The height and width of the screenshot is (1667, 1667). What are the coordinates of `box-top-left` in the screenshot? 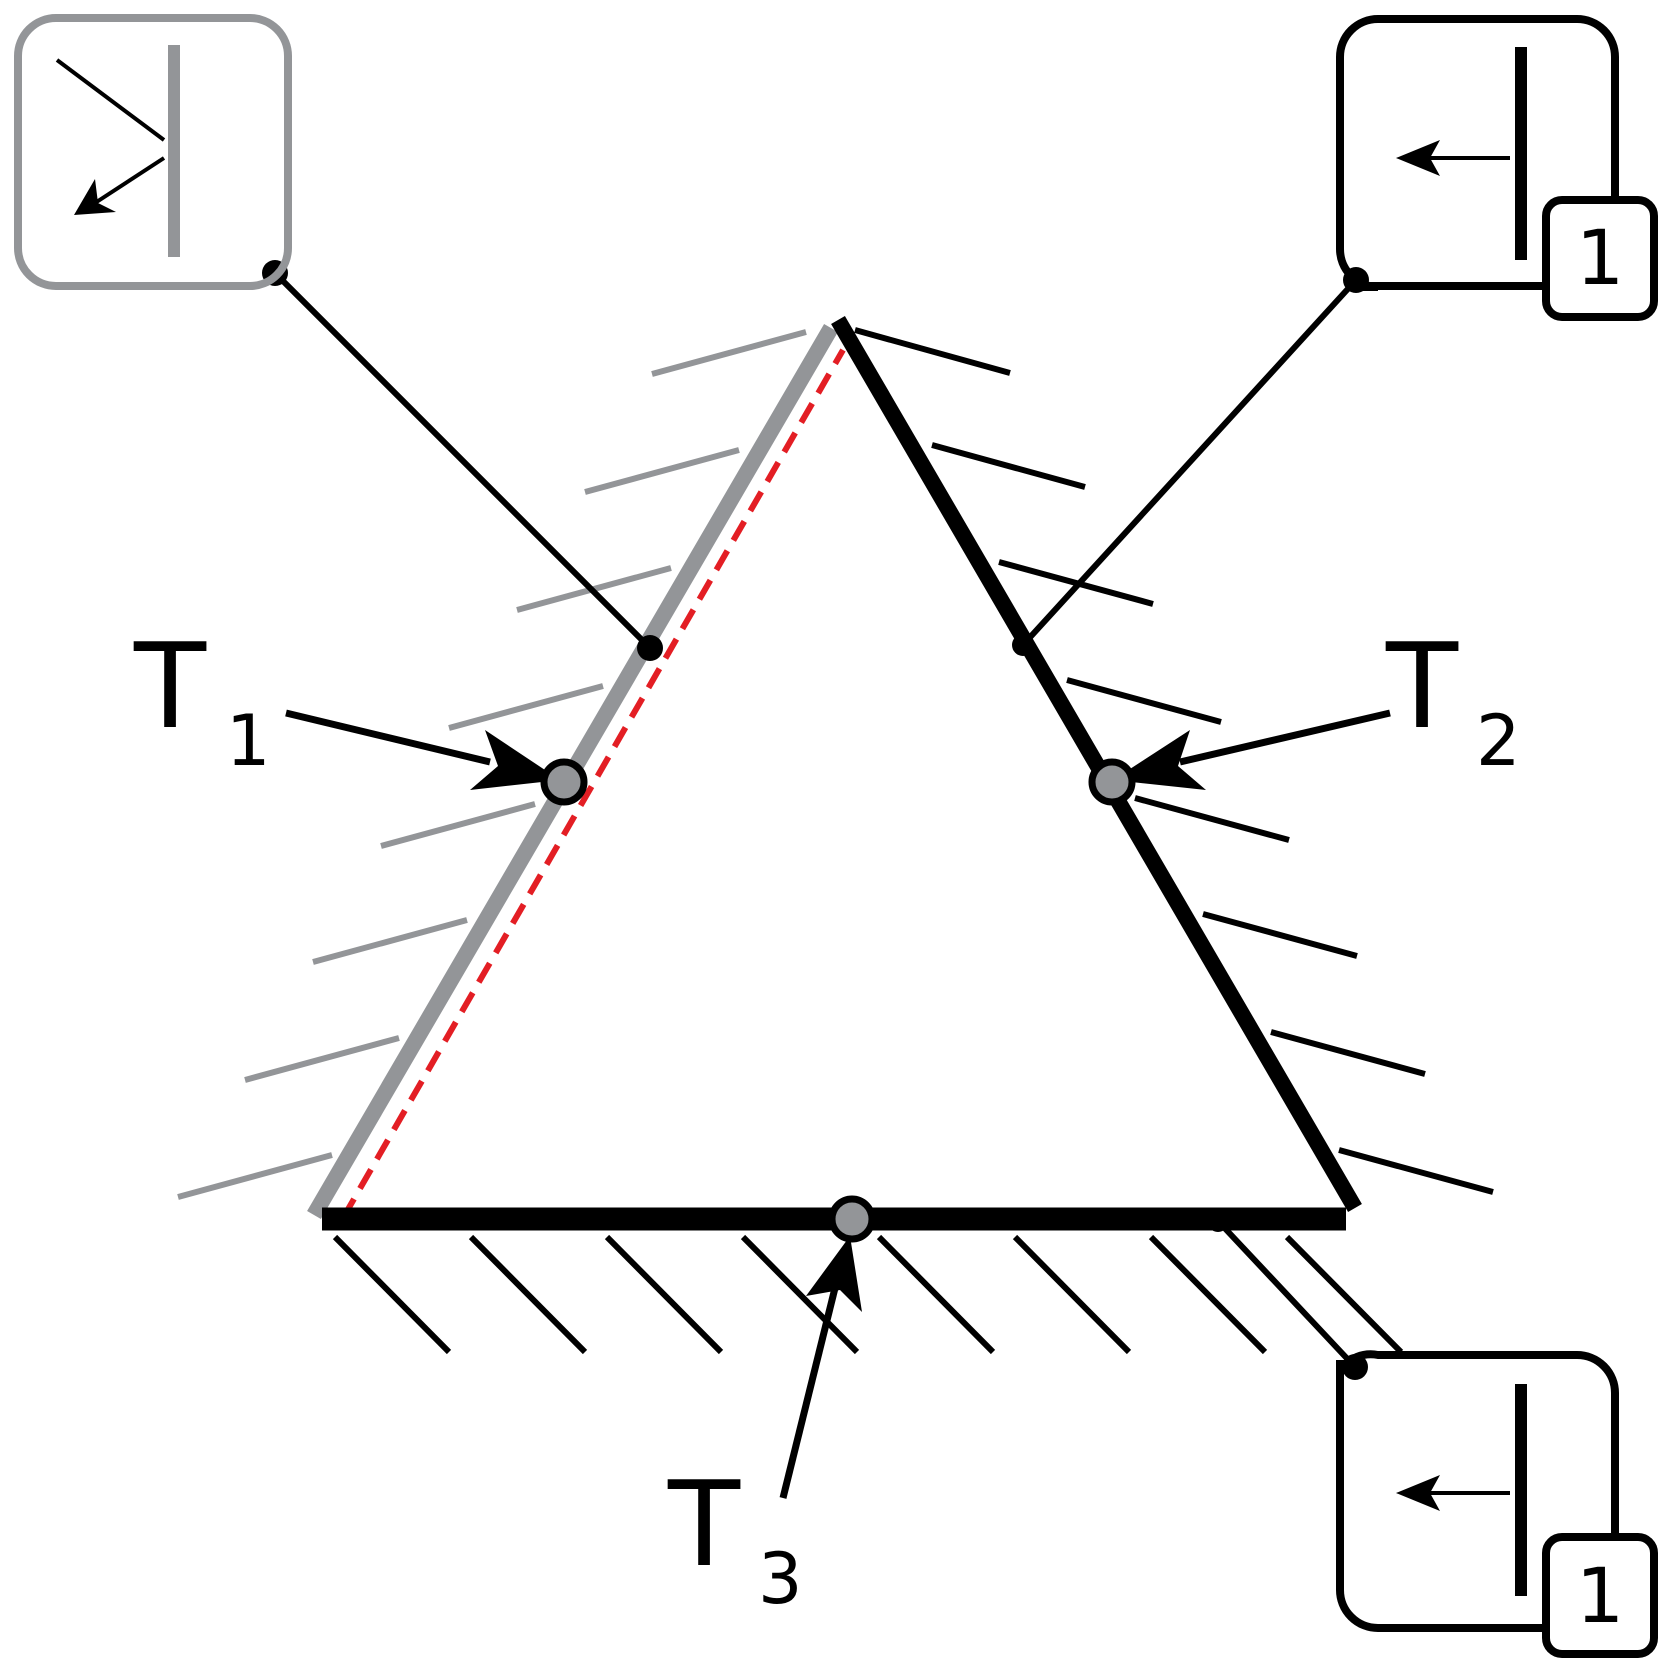 It's located at (153, 152).